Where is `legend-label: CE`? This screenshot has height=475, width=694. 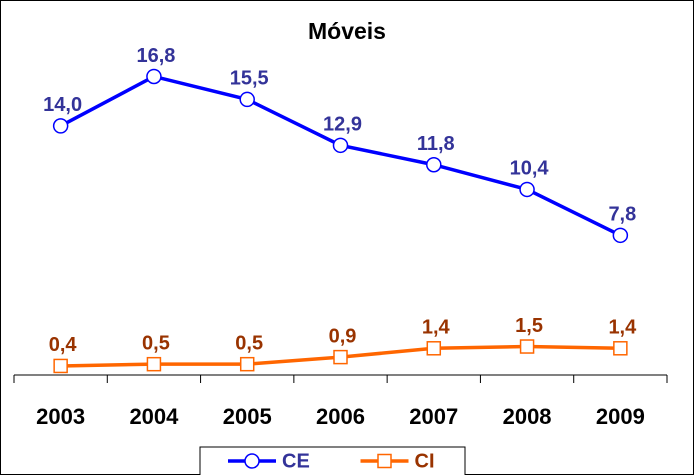 legend-label: CE is located at coordinates (296, 461).